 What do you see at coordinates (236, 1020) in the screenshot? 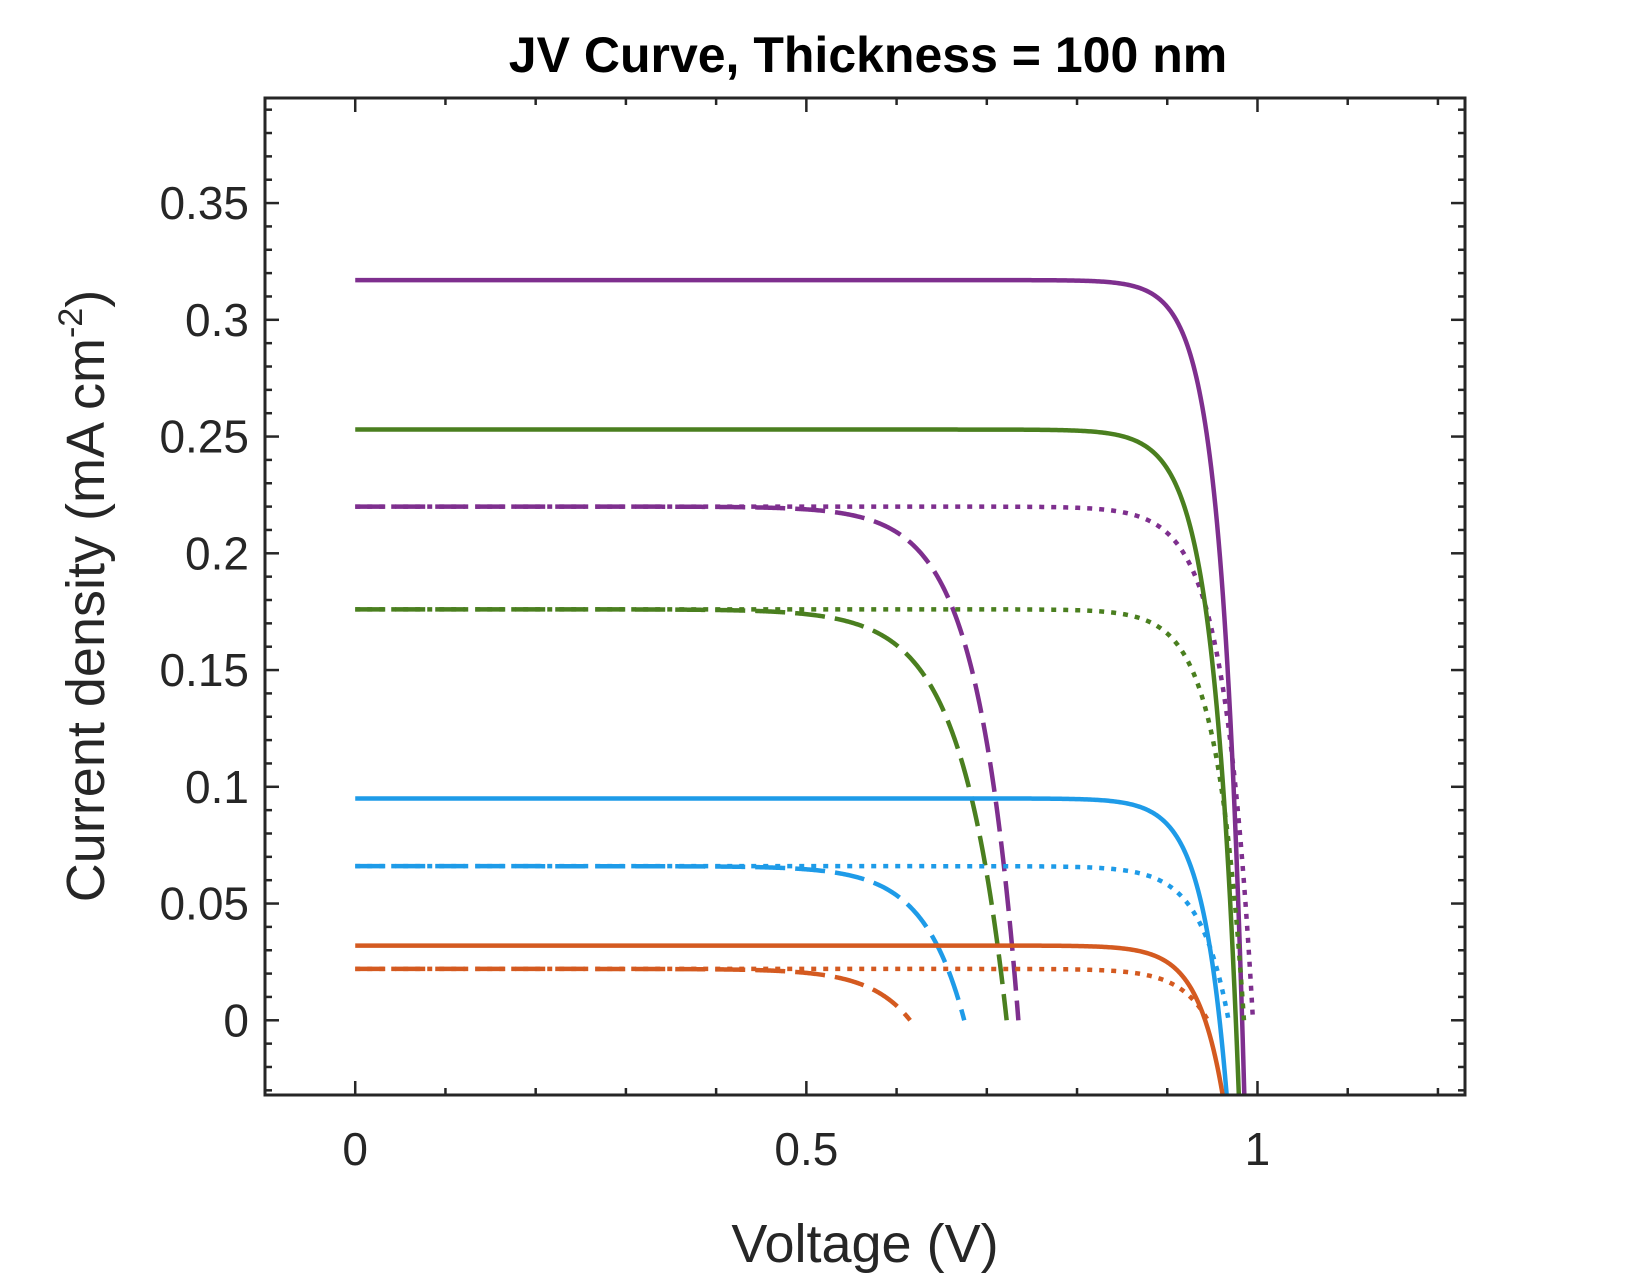
I see `y-tick-label: 0` at bounding box center [236, 1020].